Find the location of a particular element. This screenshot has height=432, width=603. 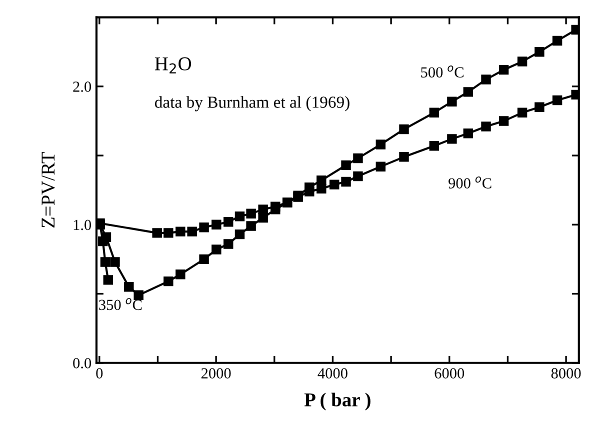

series-label: 500 $^{o}$C is located at coordinates (442, 72).